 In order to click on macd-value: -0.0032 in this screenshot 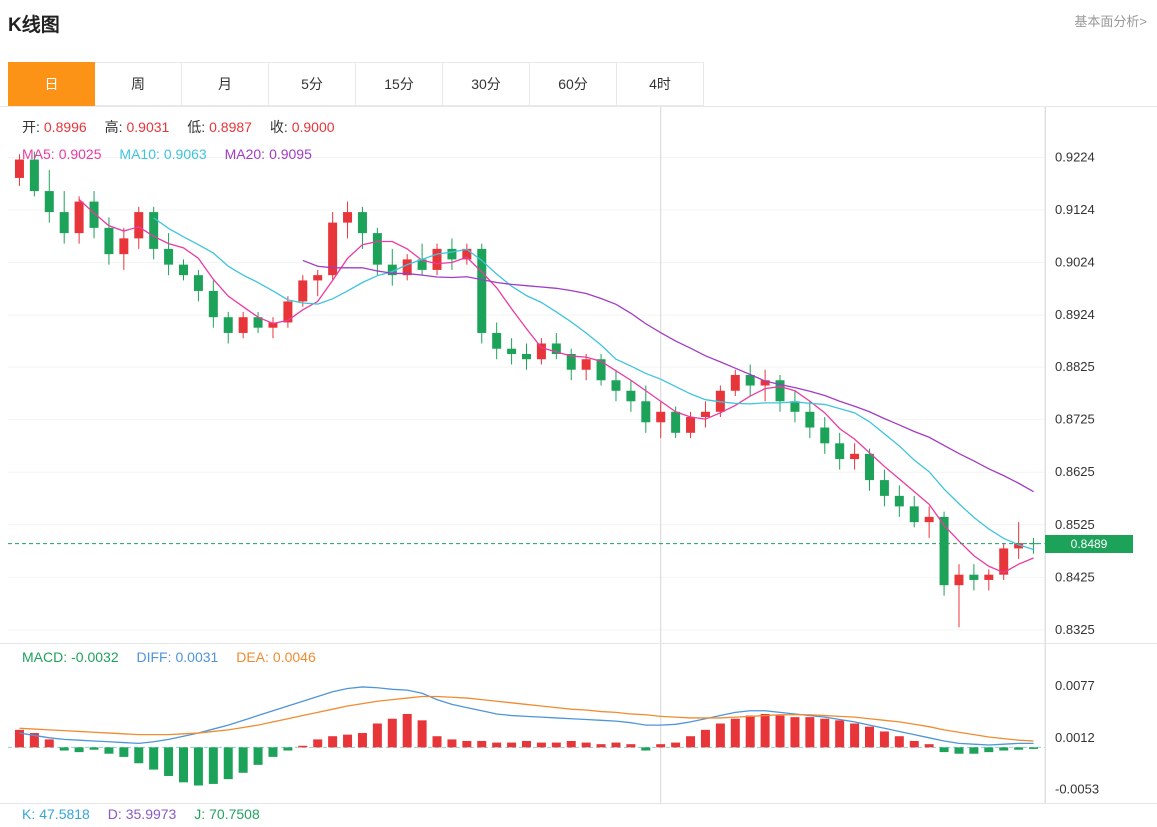, I will do `click(95, 657)`.